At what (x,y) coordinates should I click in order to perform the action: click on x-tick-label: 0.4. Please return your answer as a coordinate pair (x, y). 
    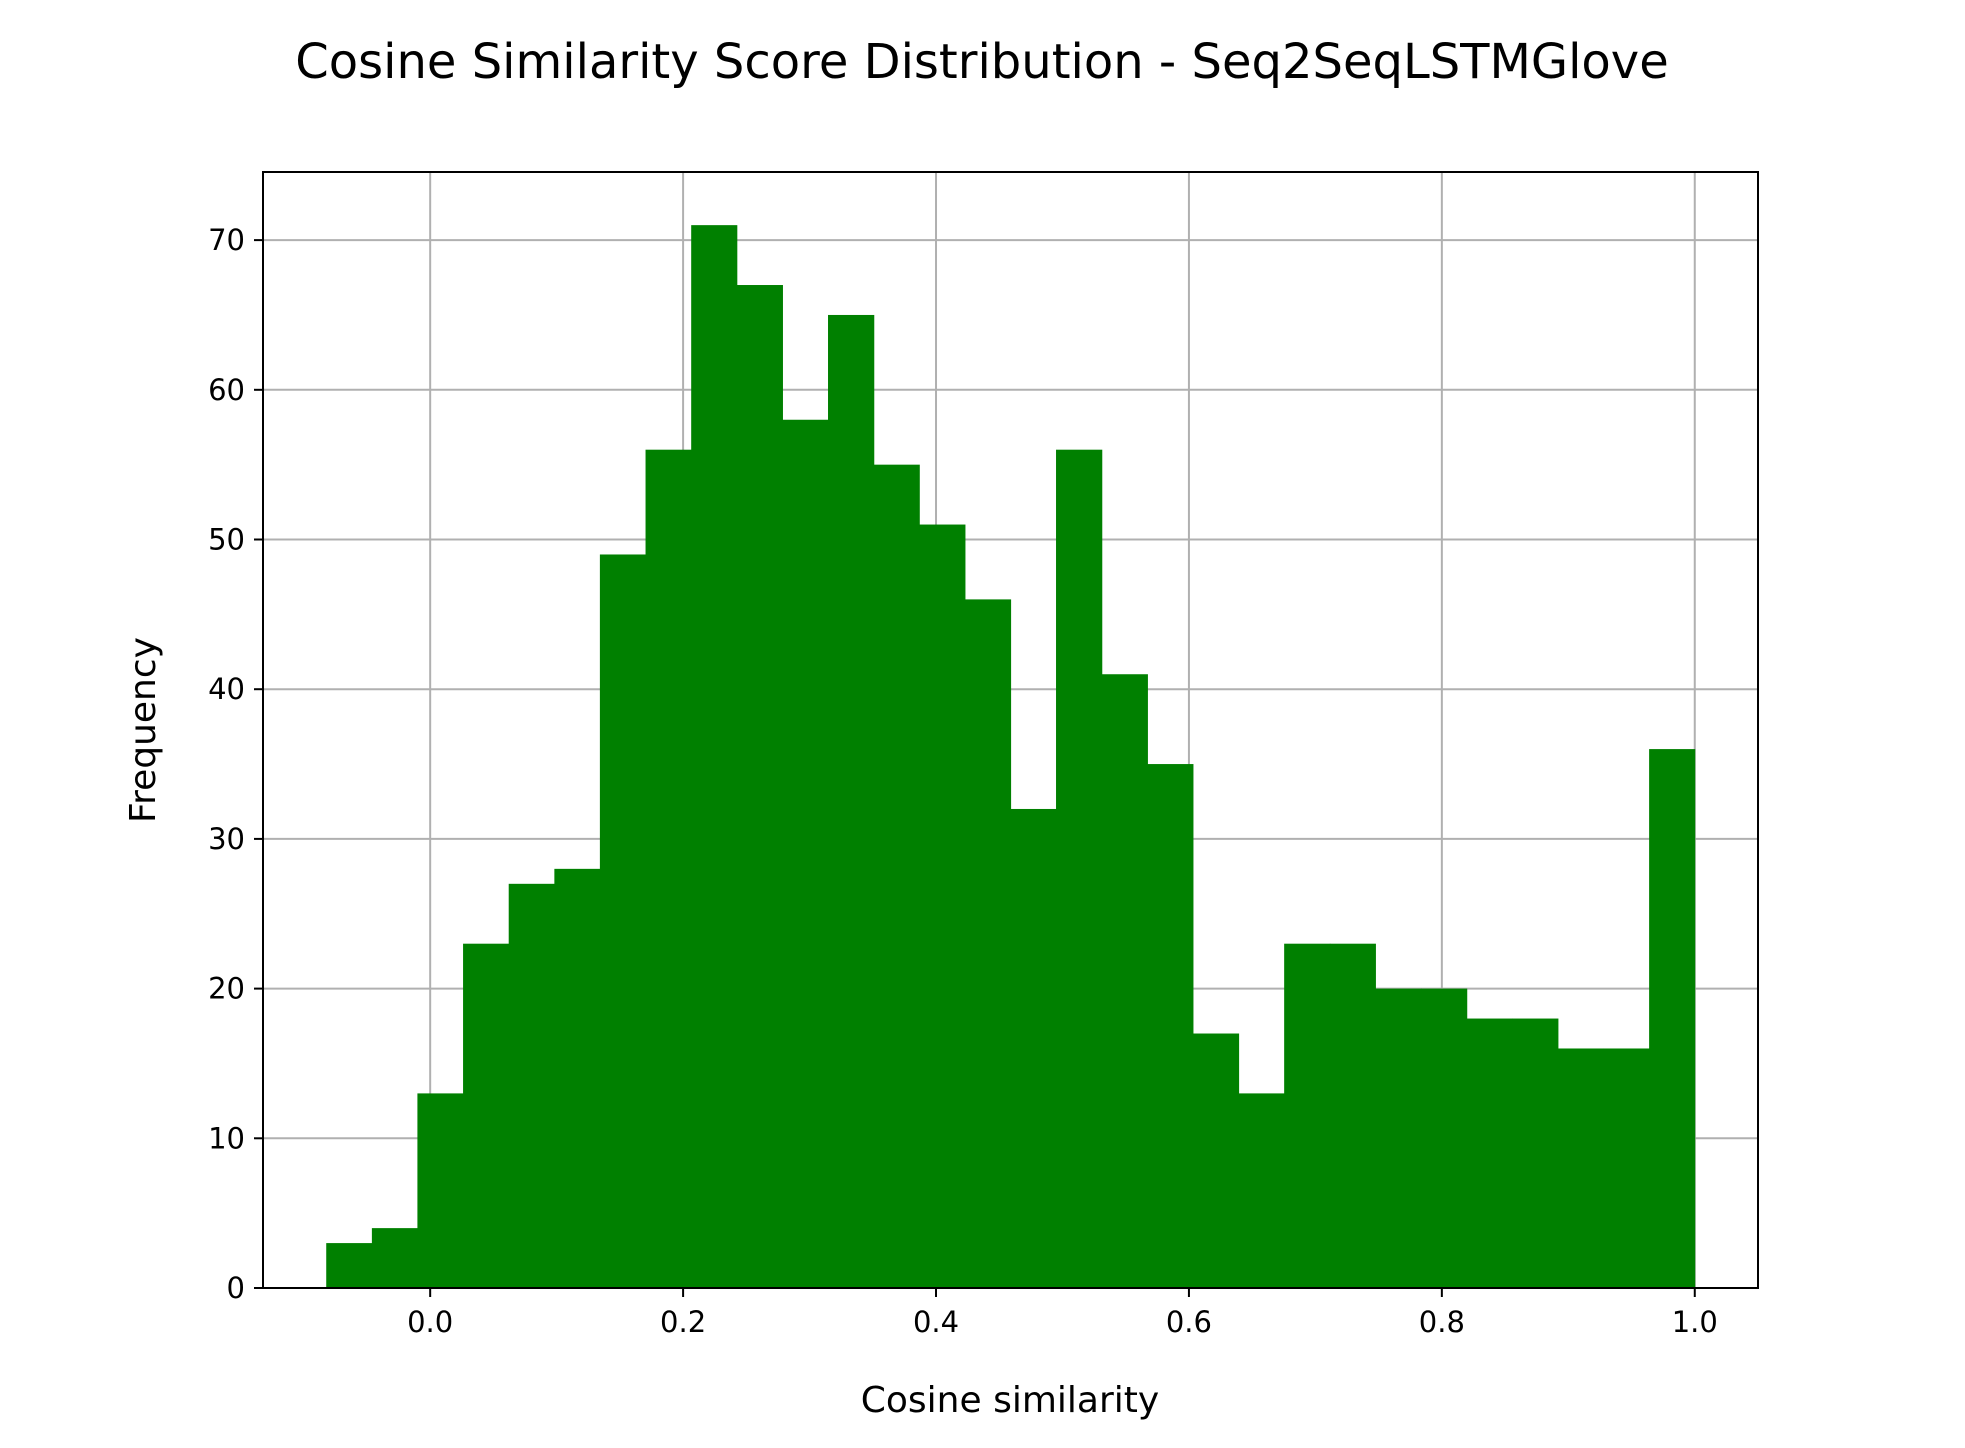
    Looking at the image, I should click on (936, 1322).